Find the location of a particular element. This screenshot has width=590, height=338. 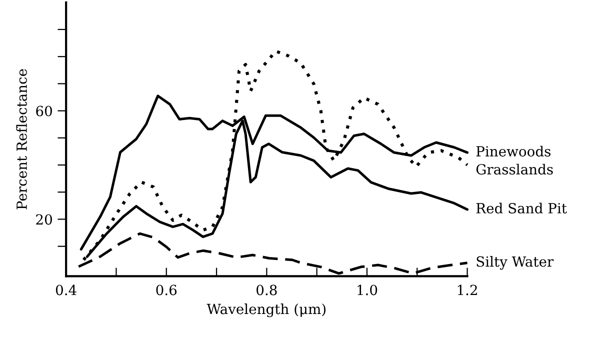

series-label: Grasslands is located at coordinates (514, 169).